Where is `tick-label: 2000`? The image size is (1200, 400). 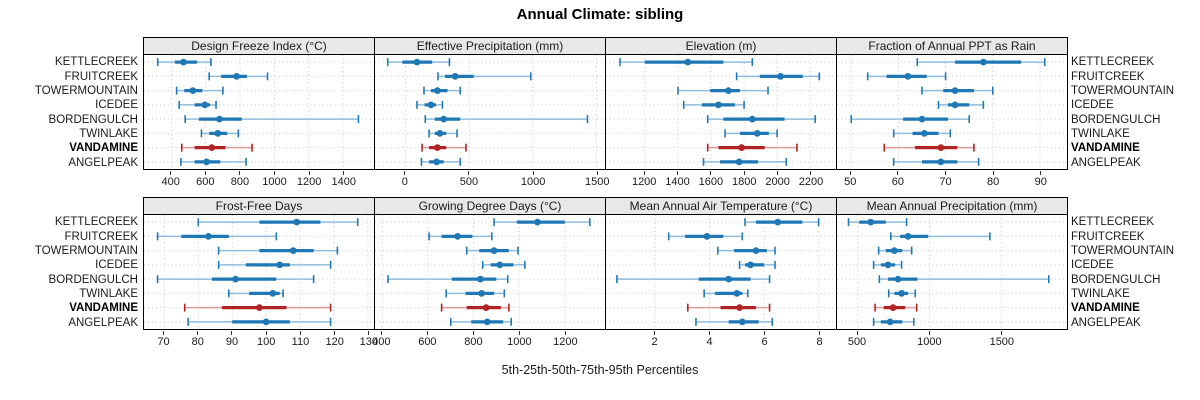 tick-label: 2000 is located at coordinates (777, 182).